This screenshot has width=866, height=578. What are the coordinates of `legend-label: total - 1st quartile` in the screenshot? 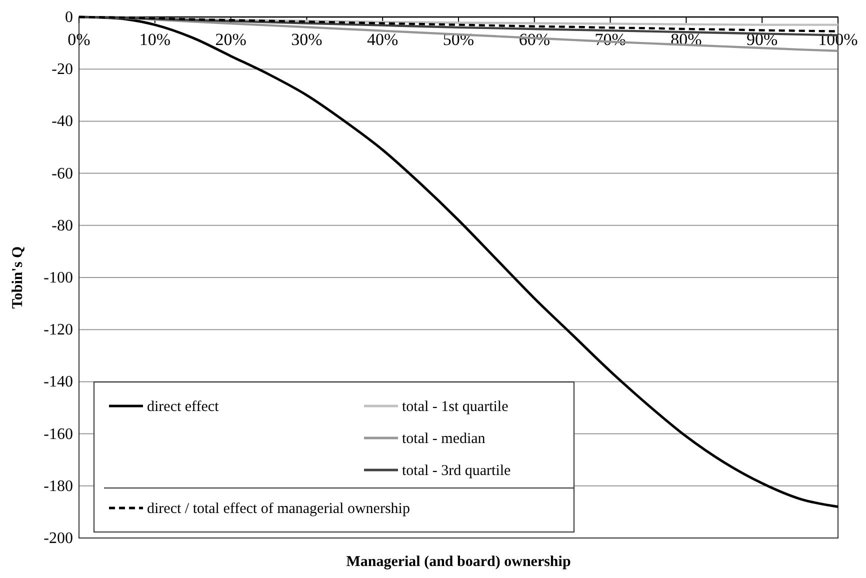 It's located at (455, 407).